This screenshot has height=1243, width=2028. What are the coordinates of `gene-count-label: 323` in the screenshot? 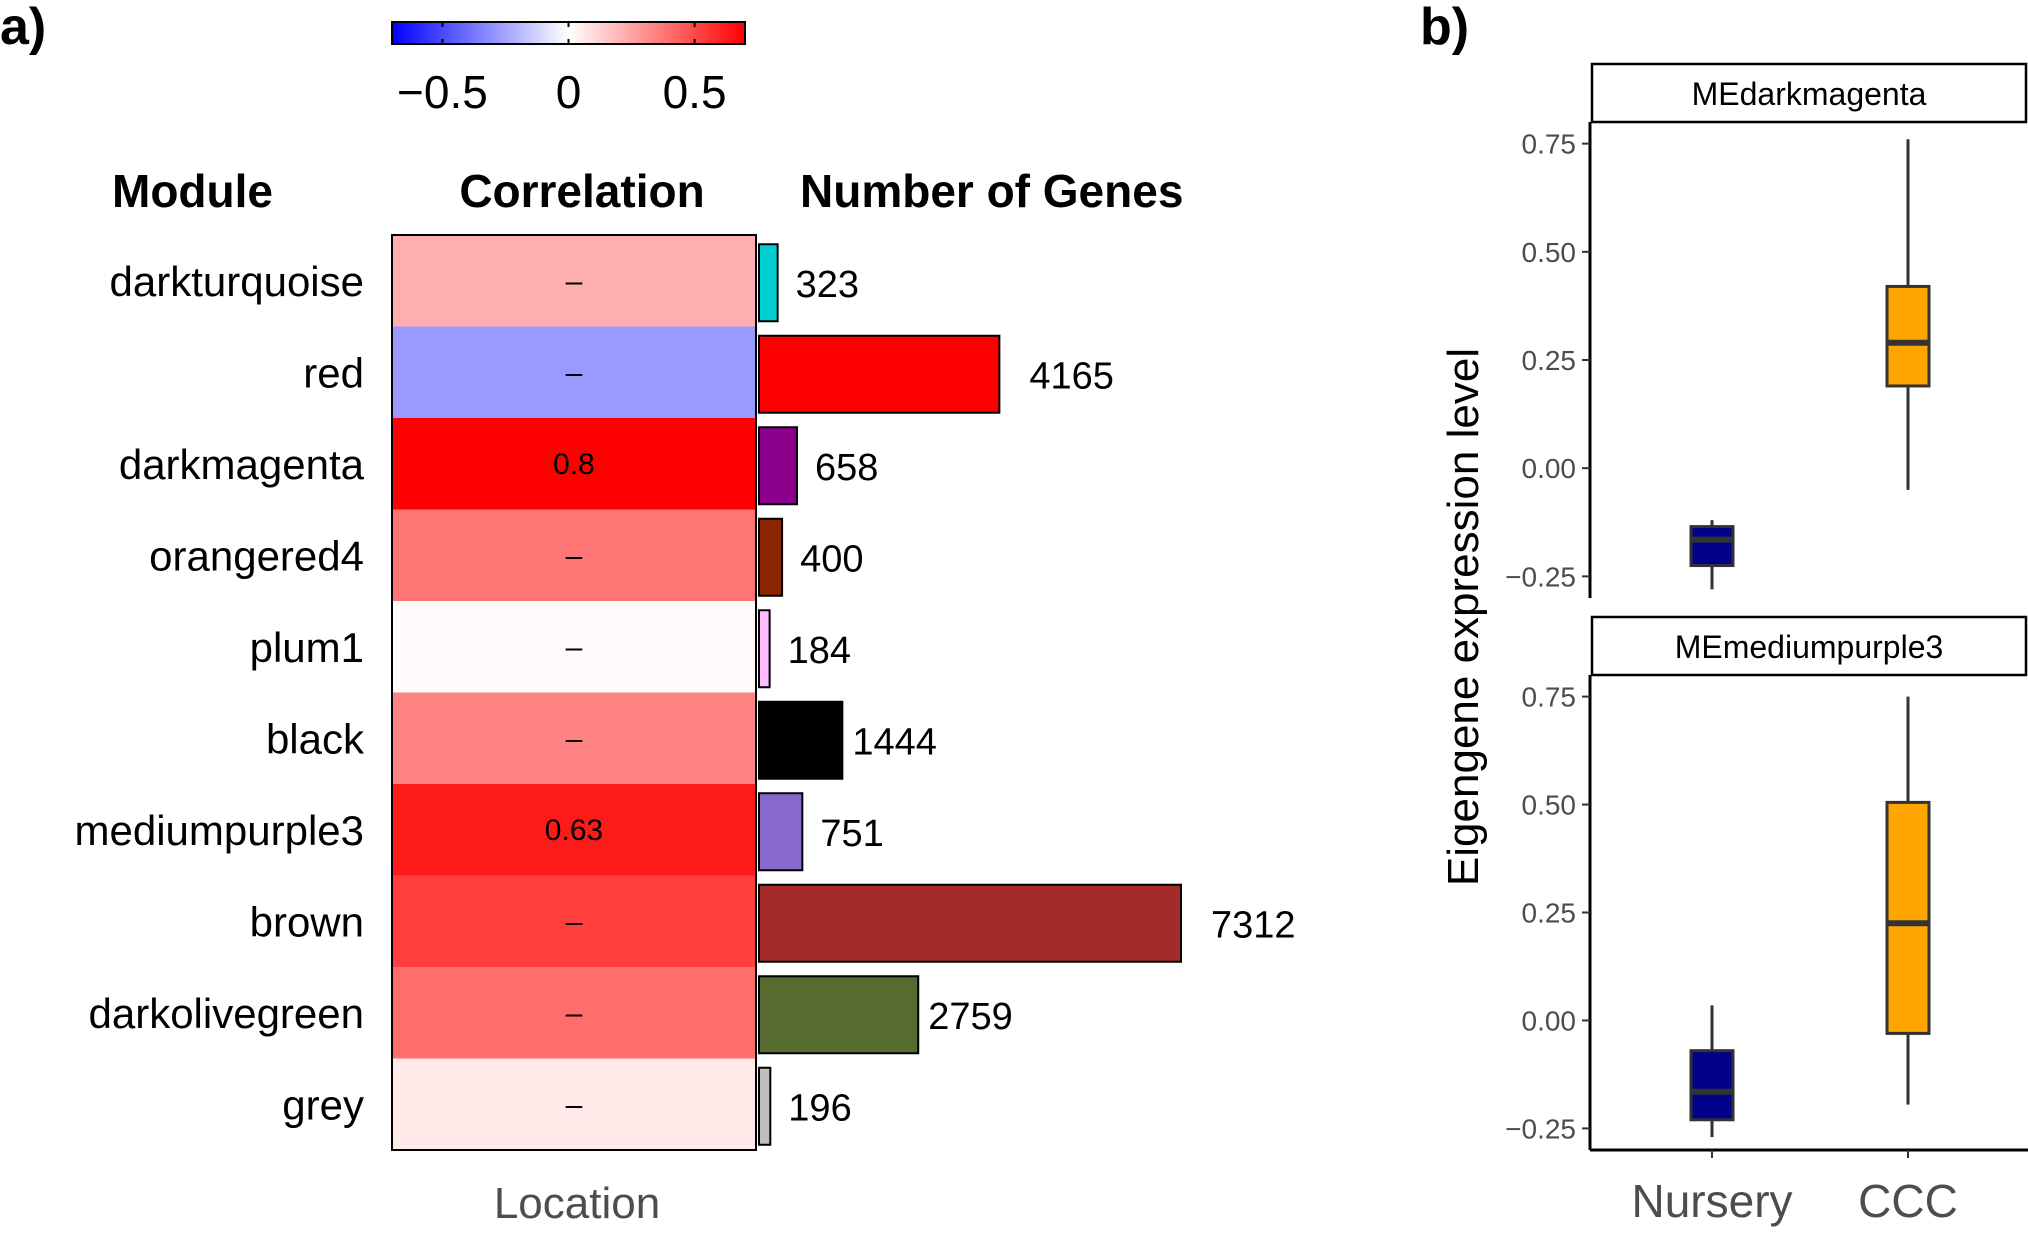 It's located at (827, 285).